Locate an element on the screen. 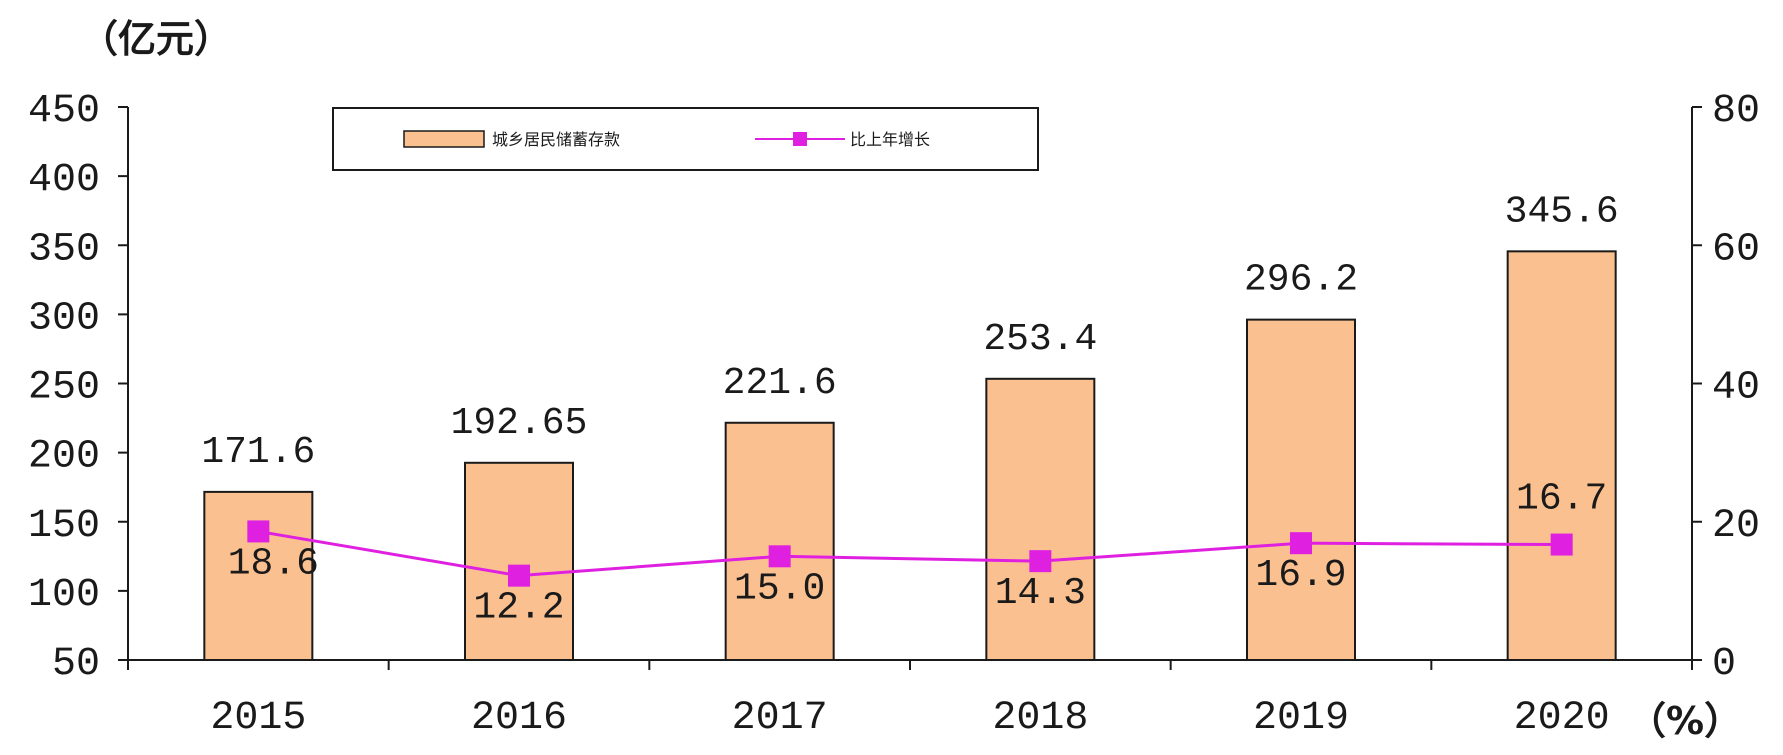  right-axis-tick-label: 40 is located at coordinates (1736, 388).